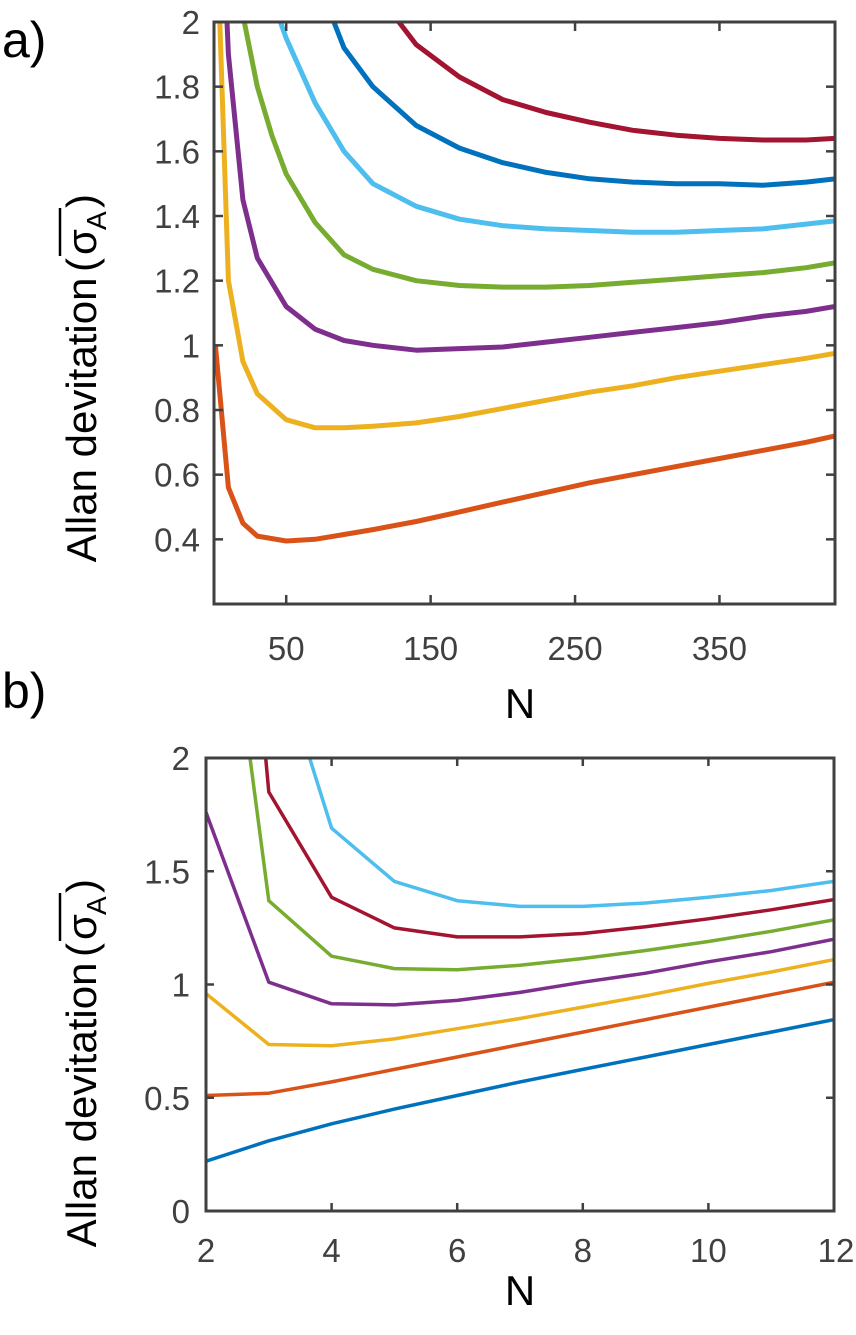 This screenshot has width=856, height=1335. Describe the element at coordinates (177, 87) in the screenshot. I see `panel-a-ytick-label: 1.8` at that location.